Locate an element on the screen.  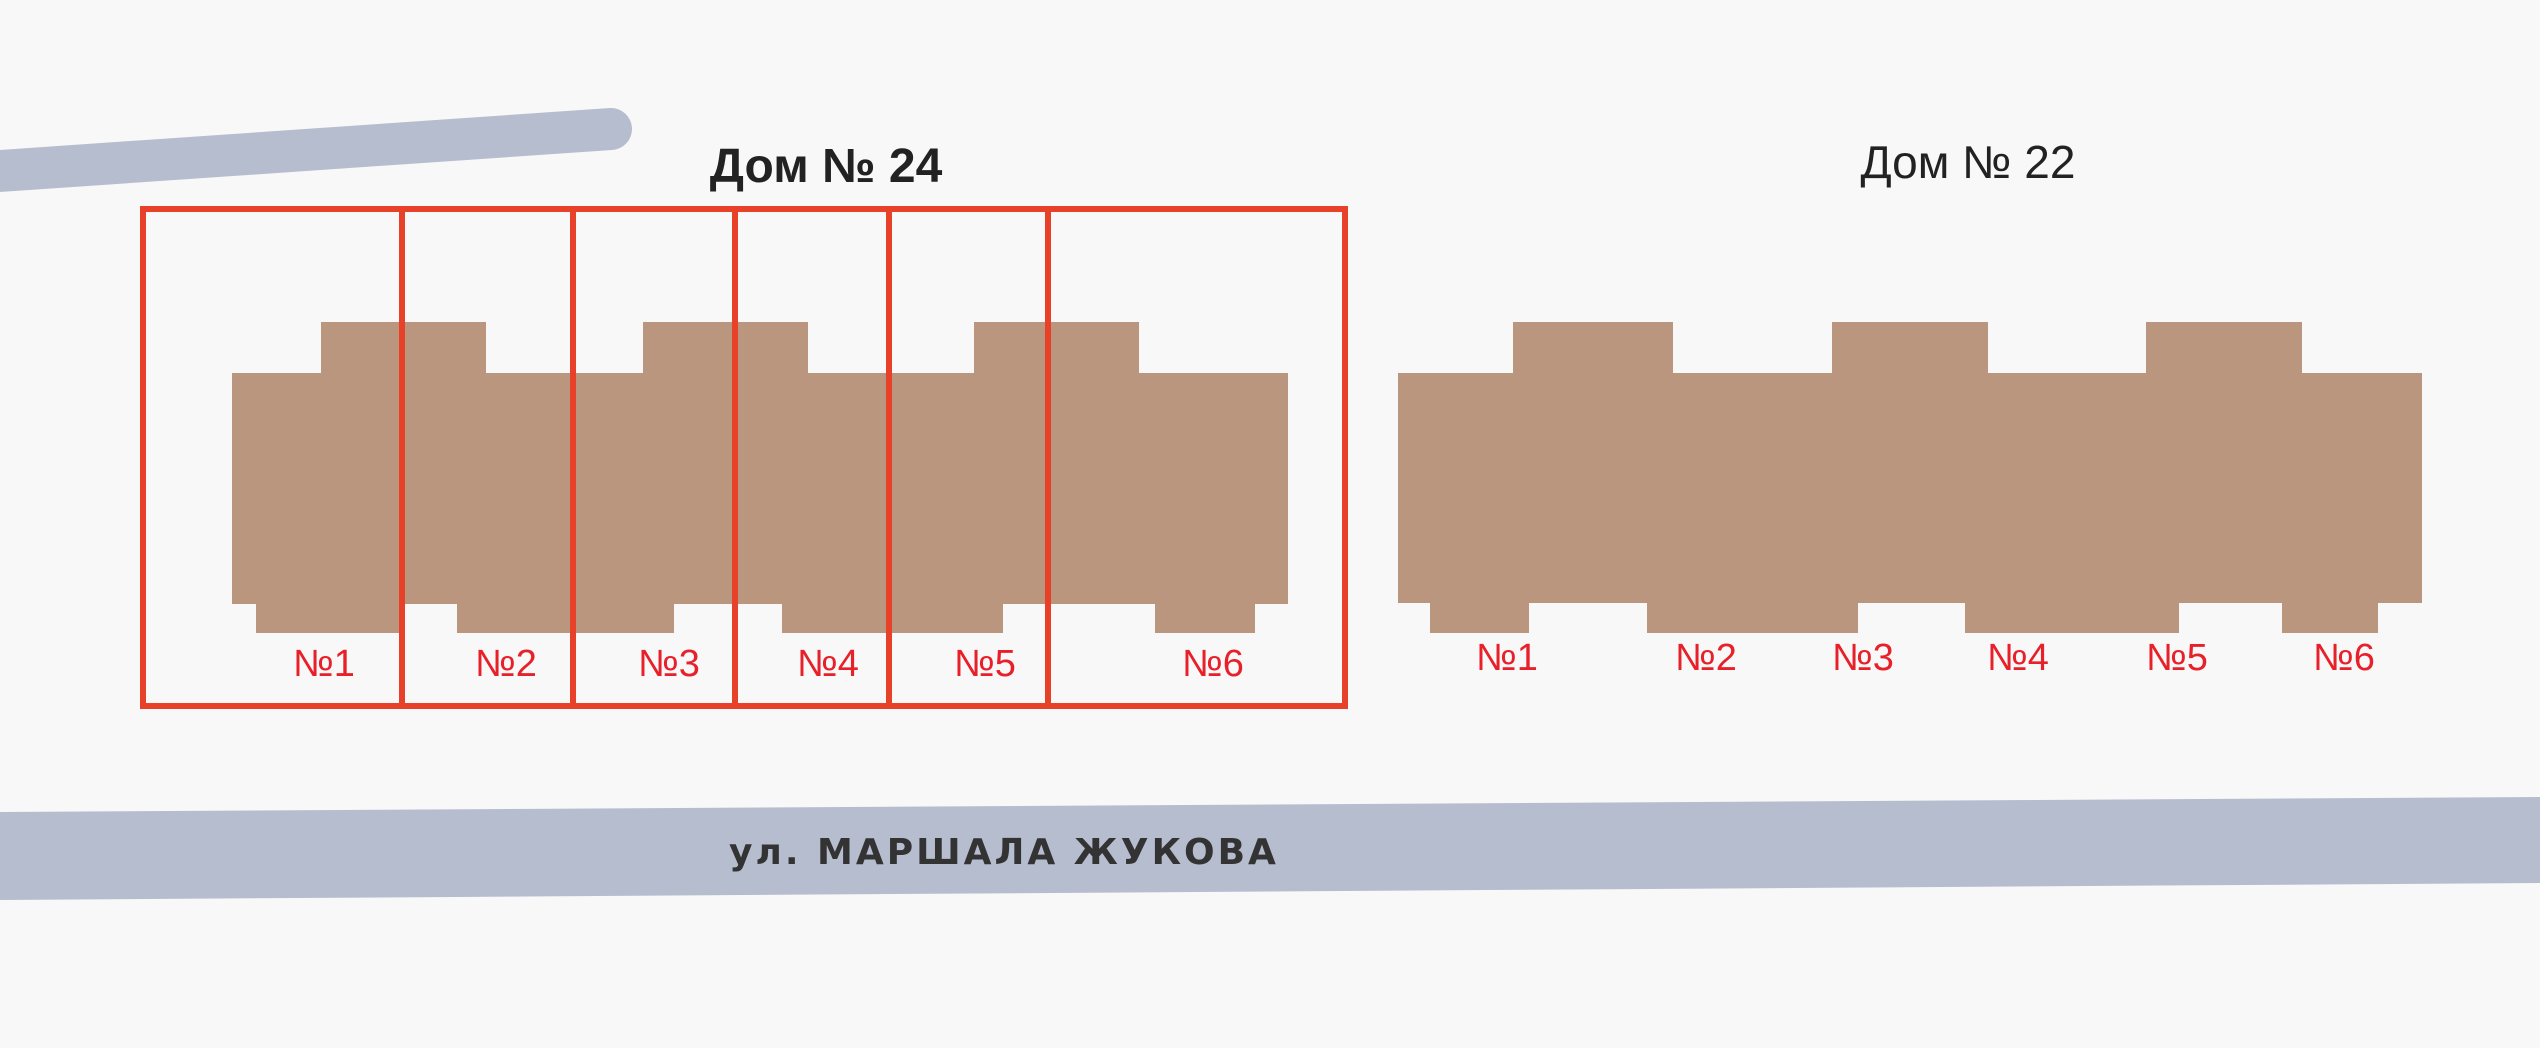
house-24-building is located at coordinates (760, 477).